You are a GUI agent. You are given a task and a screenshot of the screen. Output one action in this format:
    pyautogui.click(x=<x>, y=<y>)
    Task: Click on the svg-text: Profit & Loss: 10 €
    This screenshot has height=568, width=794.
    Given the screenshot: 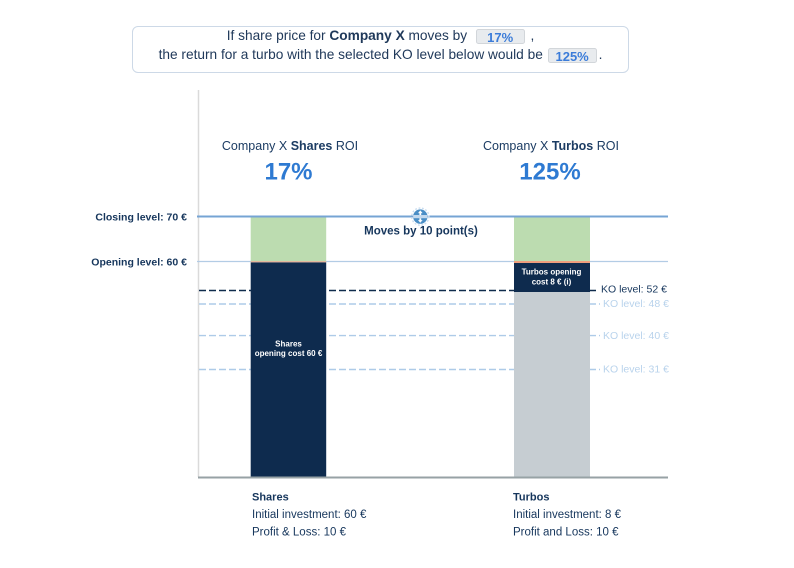 What is the action you would take?
    pyautogui.click(x=299, y=533)
    